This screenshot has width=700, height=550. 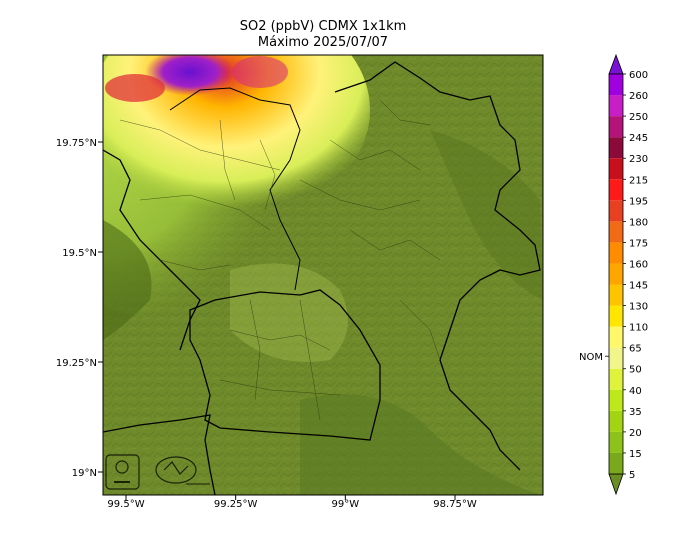 What do you see at coordinates (616, 484) in the screenshot?
I see `colorbar-extend-low` at bounding box center [616, 484].